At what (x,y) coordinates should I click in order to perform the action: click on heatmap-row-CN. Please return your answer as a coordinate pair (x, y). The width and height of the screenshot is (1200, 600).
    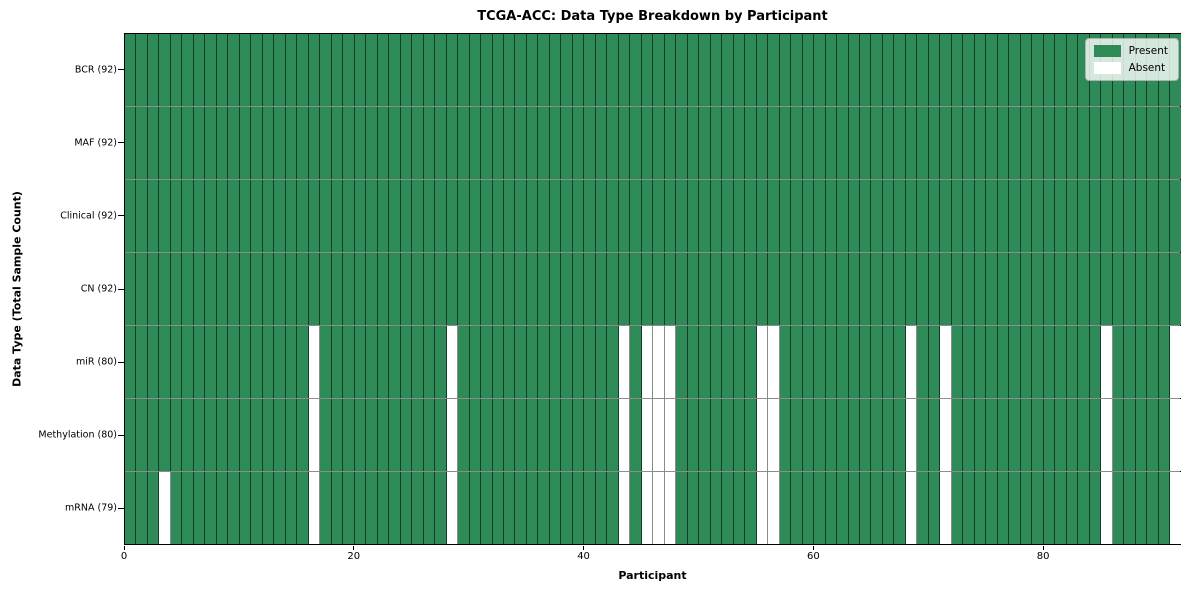
    Looking at the image, I should click on (653, 289).